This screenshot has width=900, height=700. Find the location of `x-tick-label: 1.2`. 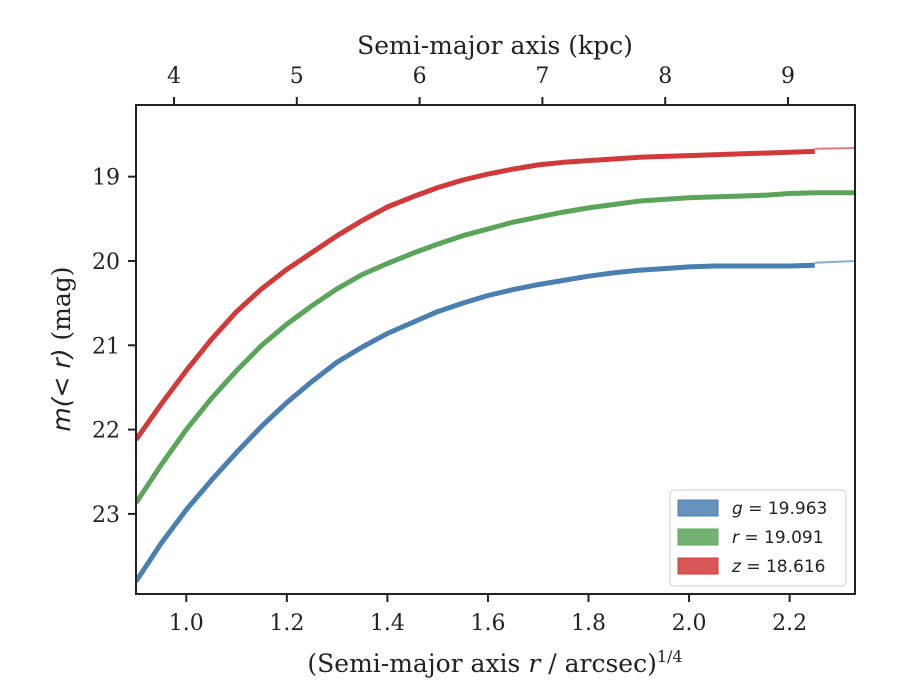

x-tick-label: 1.2 is located at coordinates (286, 623).